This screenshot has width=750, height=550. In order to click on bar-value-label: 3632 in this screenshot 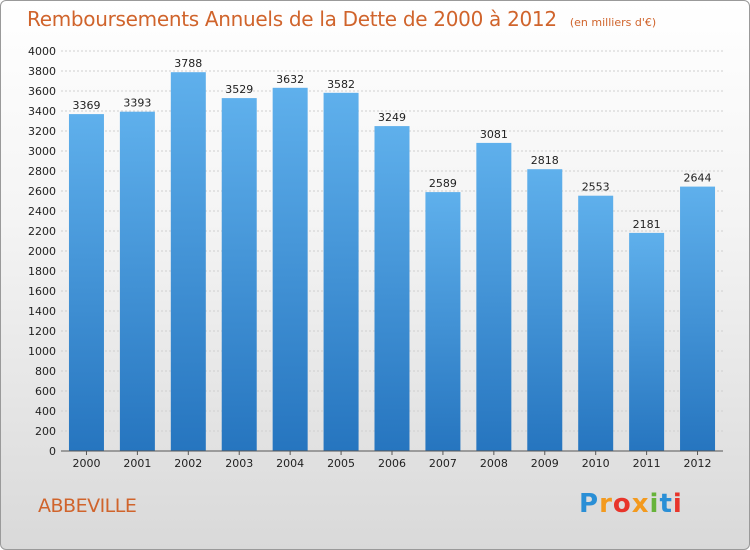, I will do `click(290, 79)`.